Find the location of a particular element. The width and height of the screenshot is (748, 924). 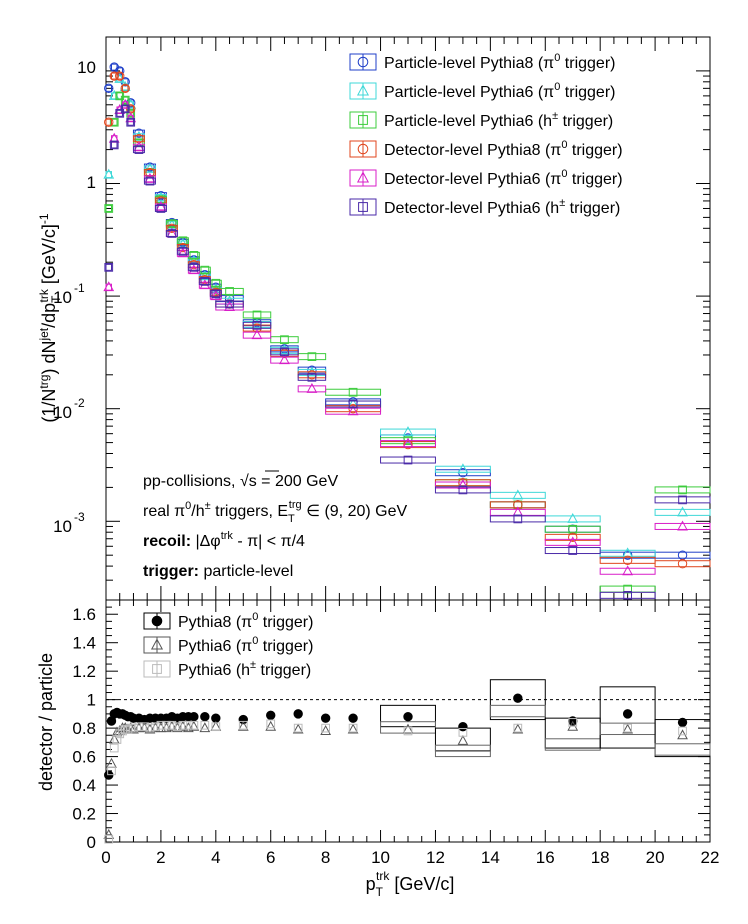

lower-y-axis-title: detector / particle is located at coordinates (46, 722).